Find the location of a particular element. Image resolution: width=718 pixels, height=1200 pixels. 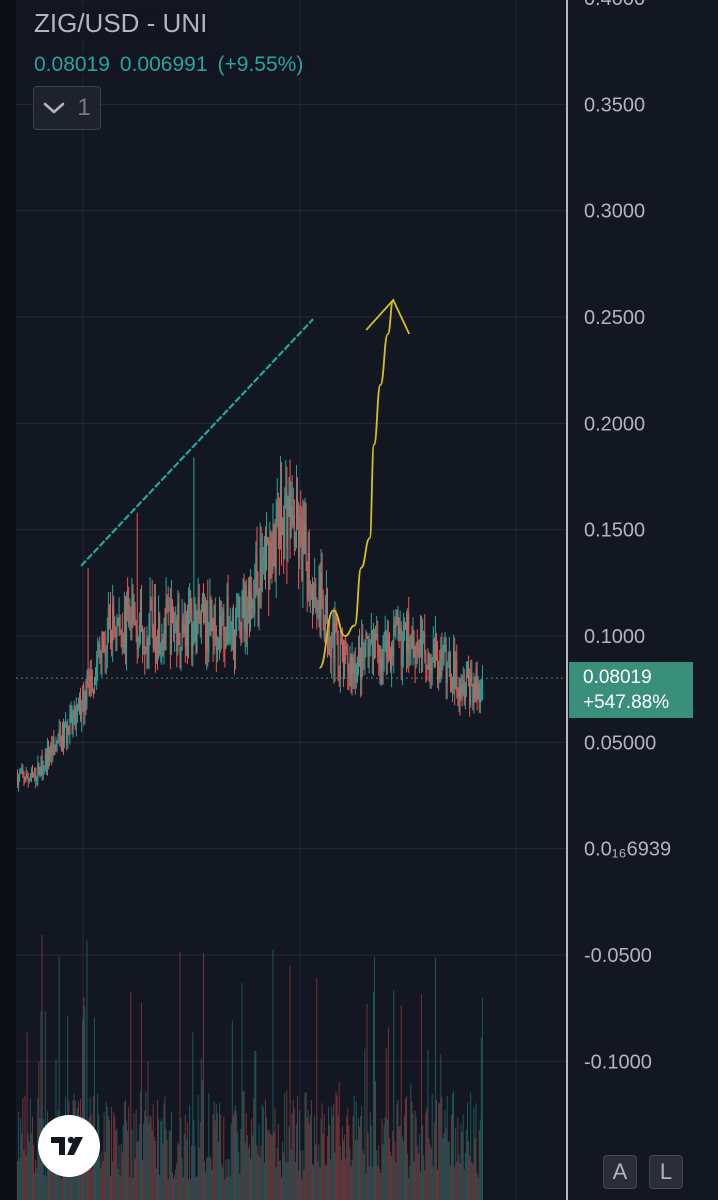

log-scale-button: L is located at coordinates (666, 1172).